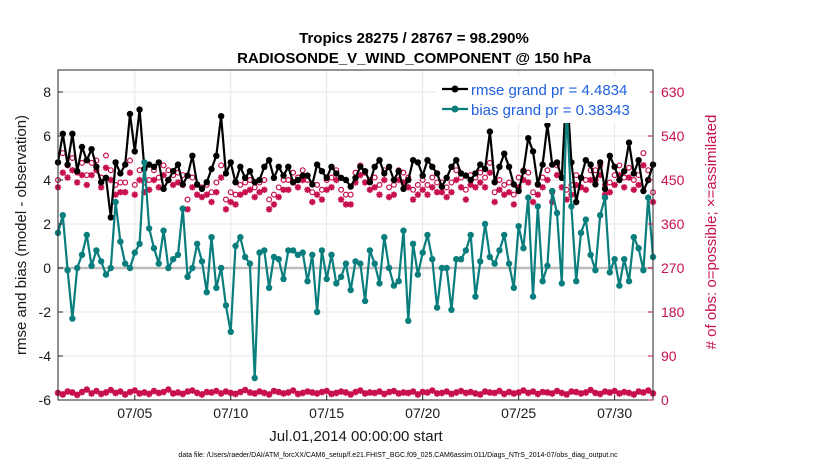 The height and width of the screenshot is (470, 830). What do you see at coordinates (374, 408) in the screenshot?
I see `x-axis-ticks: 07/05 07/10 07/15 07/20 07/25 07/30` at bounding box center [374, 408].